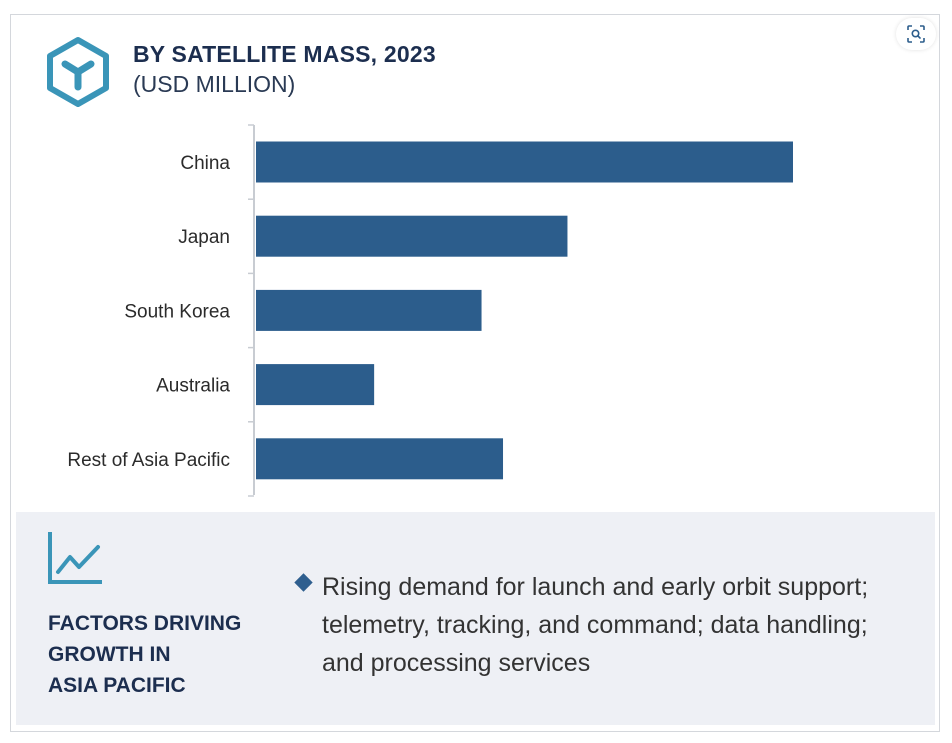  I want to click on hexagon-y-logo-icon, so click(78, 72).